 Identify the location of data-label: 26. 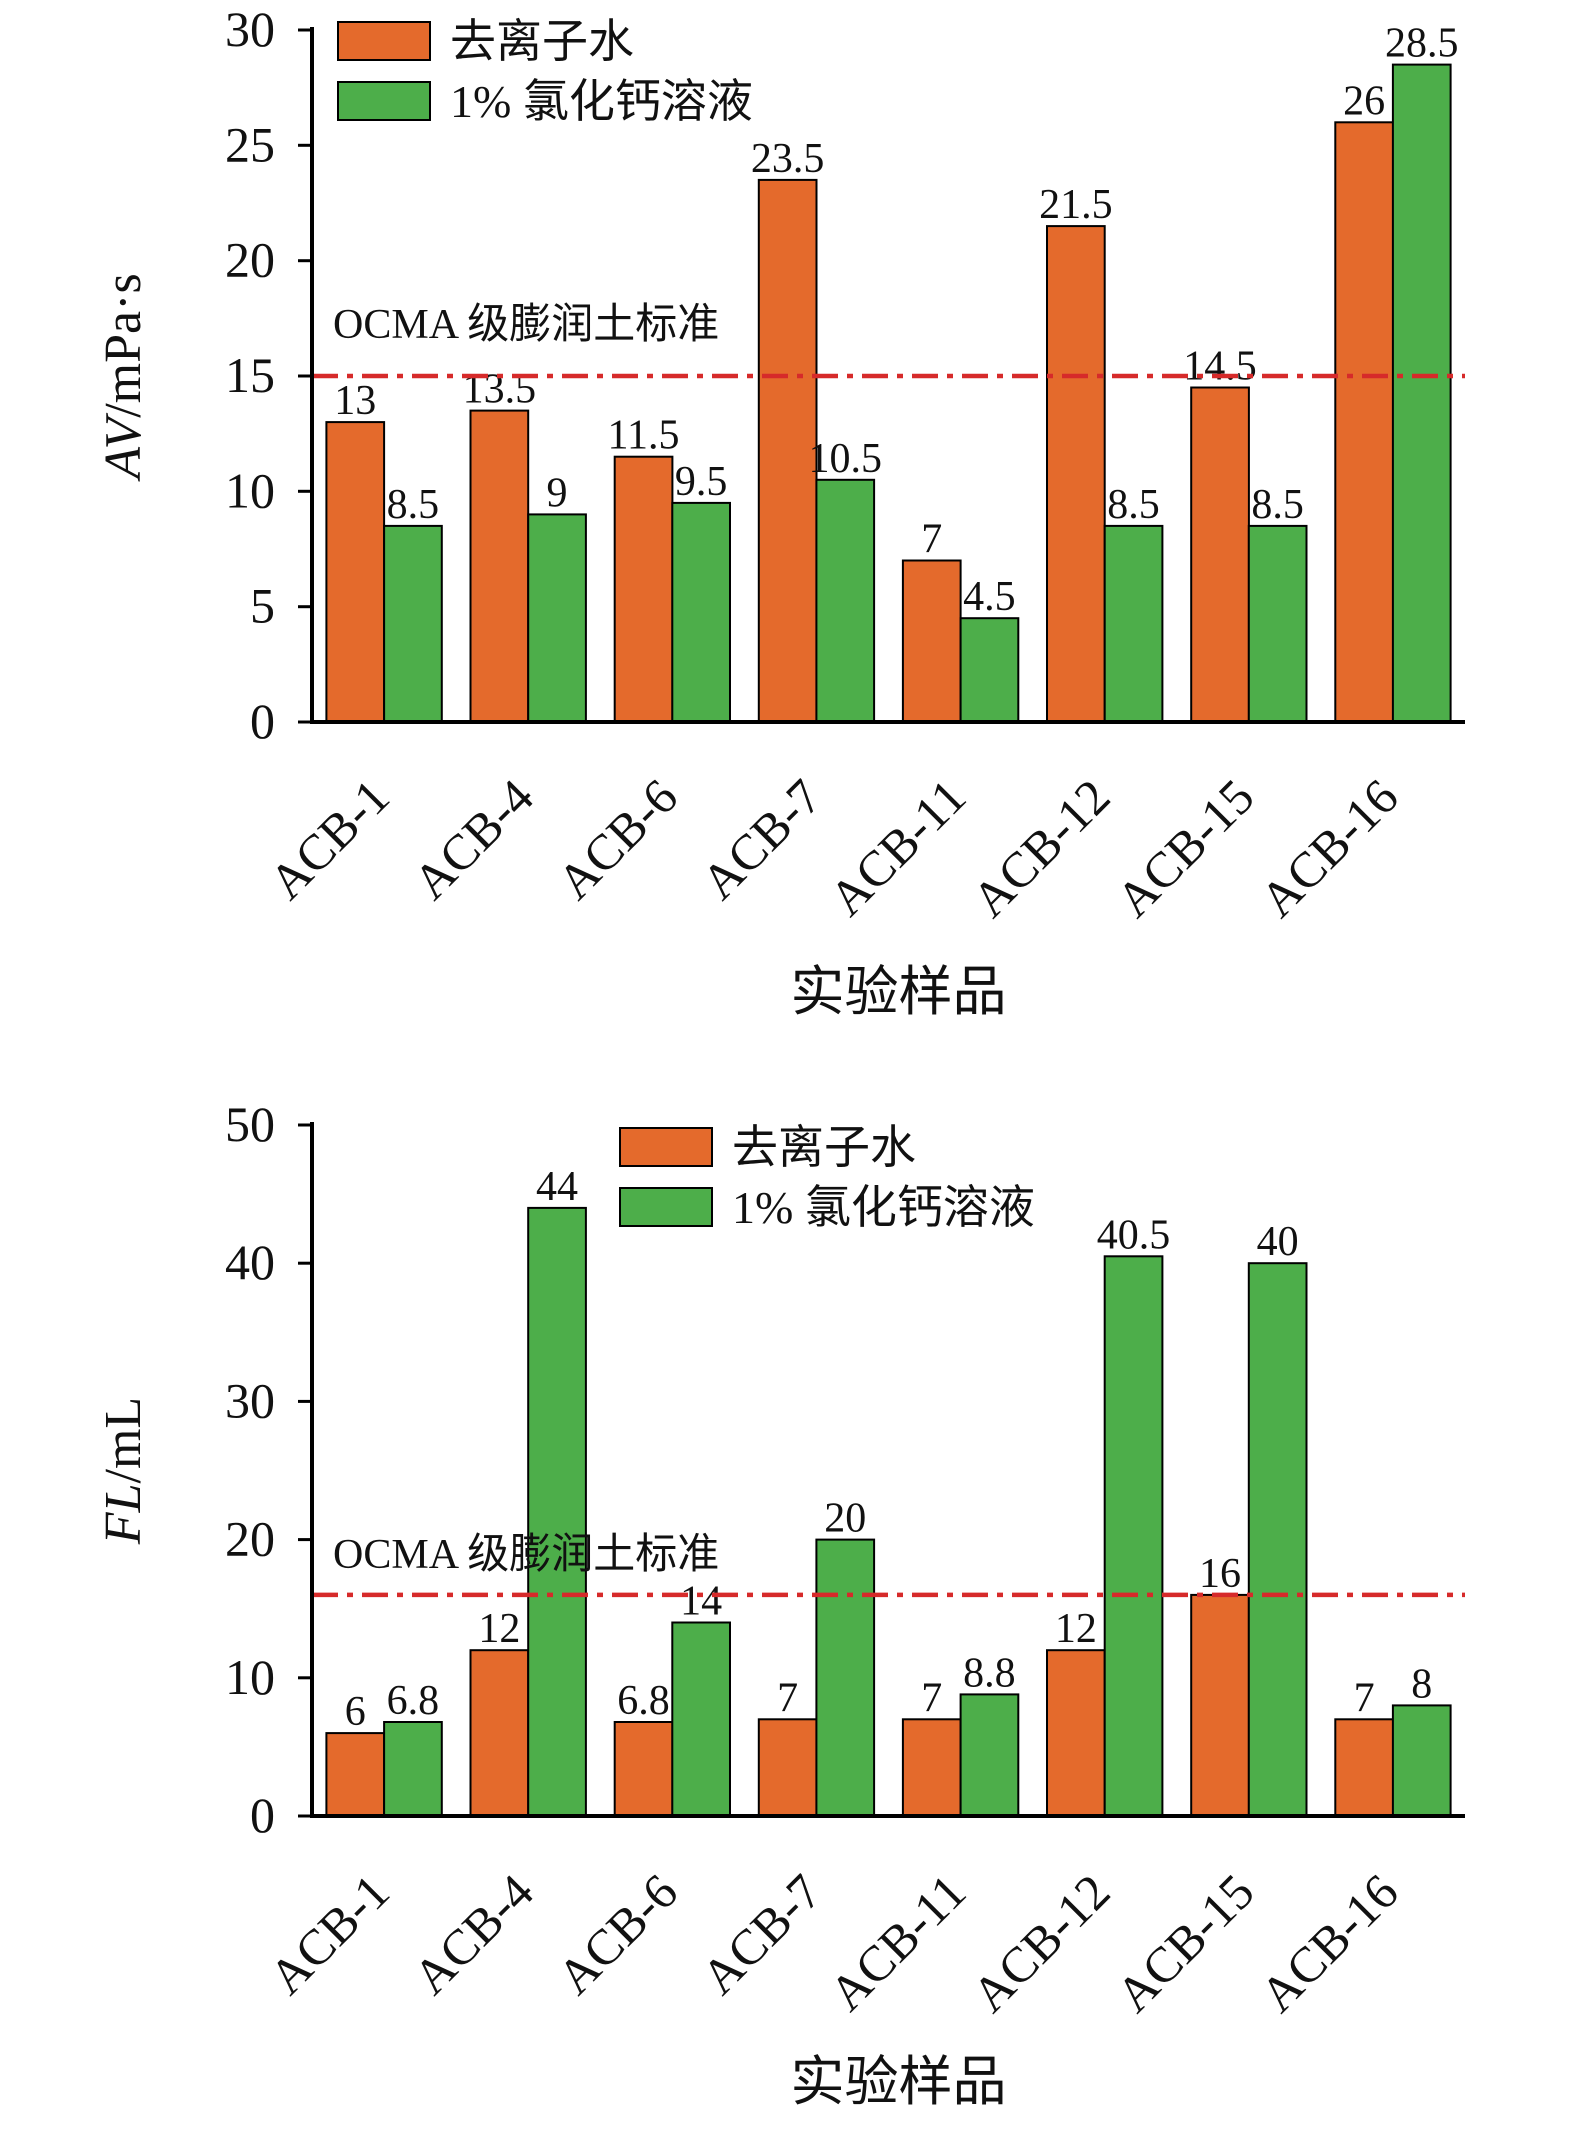
(1364, 101).